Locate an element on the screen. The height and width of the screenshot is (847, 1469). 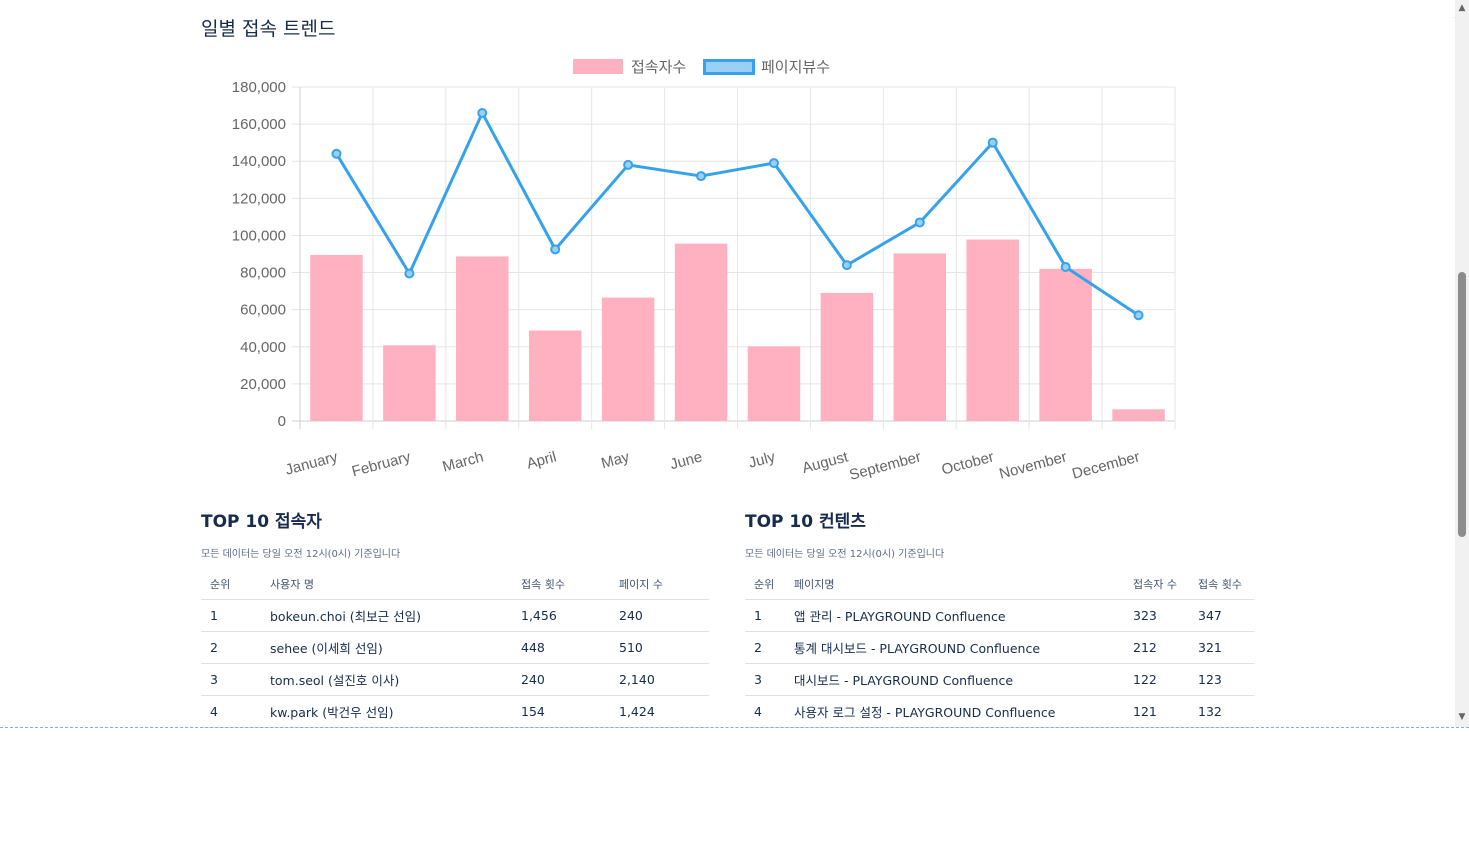
x-tick-label: March is located at coordinates (463, 461).